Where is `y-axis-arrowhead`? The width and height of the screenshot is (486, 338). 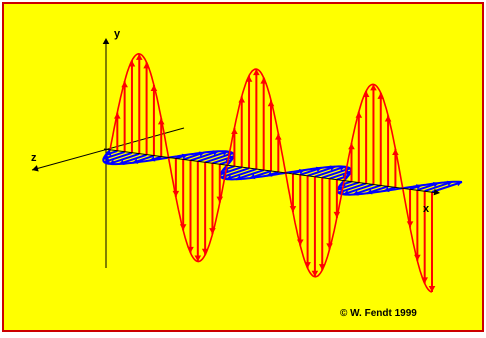 y-axis-arrowhead is located at coordinates (106, 41).